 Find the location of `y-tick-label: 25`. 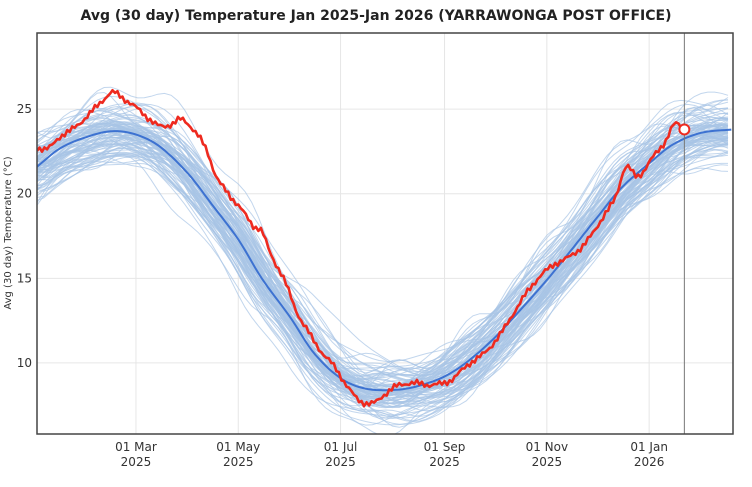

y-tick-label: 25 is located at coordinates (24, 109).